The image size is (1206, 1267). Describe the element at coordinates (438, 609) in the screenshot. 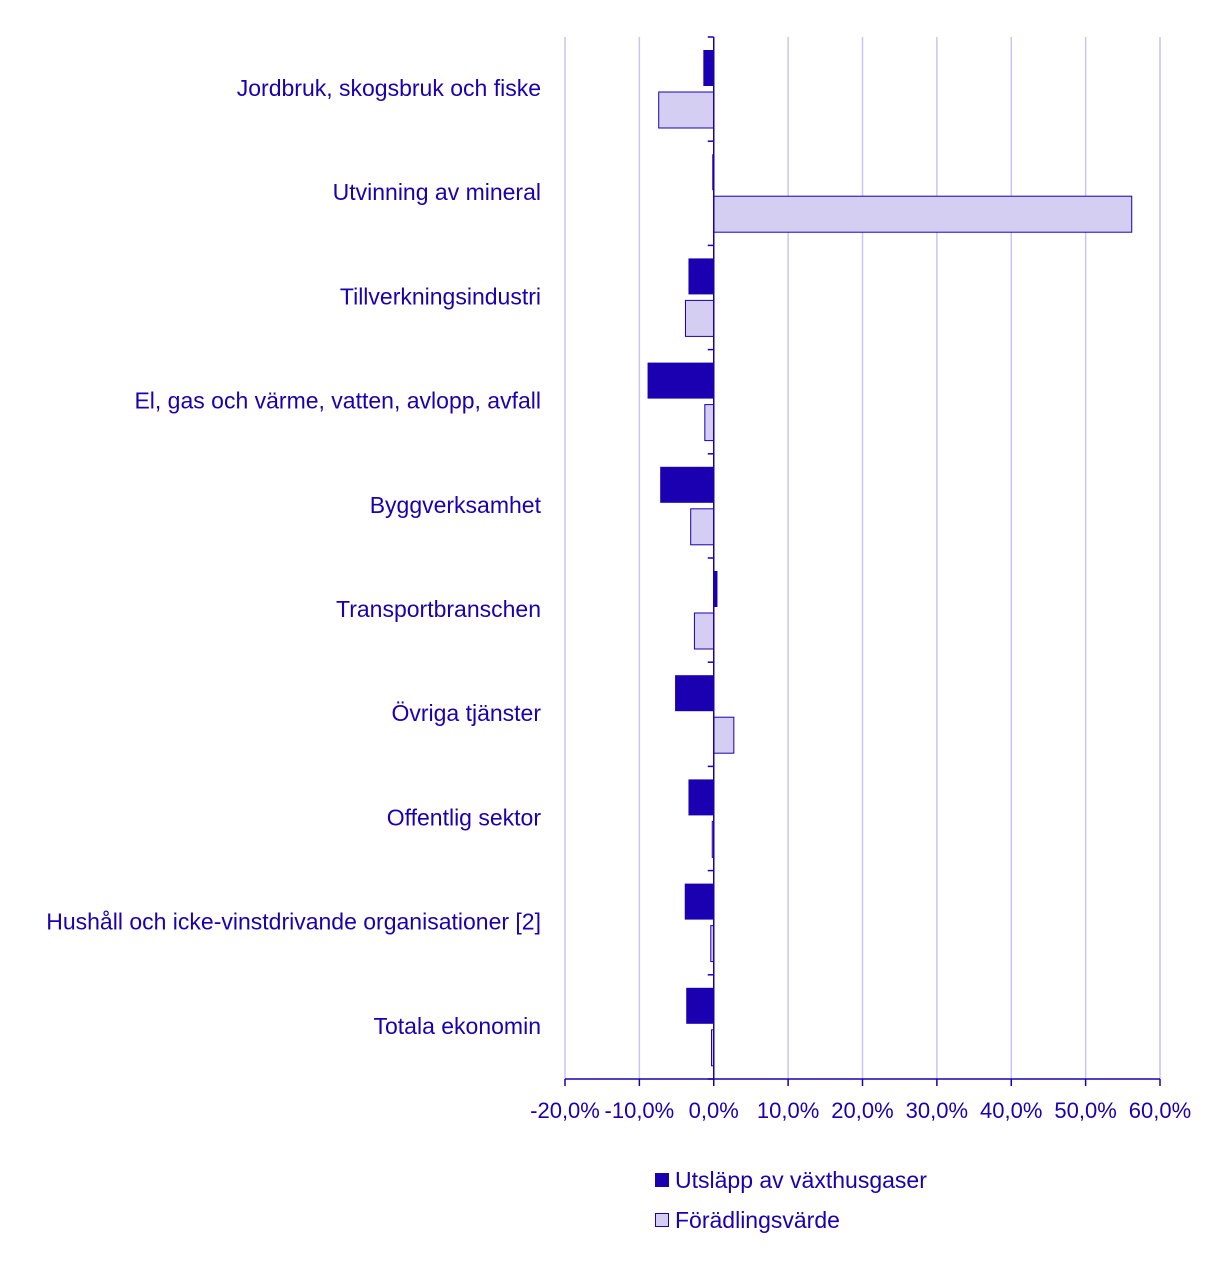

I see `category-label: Transportbranschen` at that location.